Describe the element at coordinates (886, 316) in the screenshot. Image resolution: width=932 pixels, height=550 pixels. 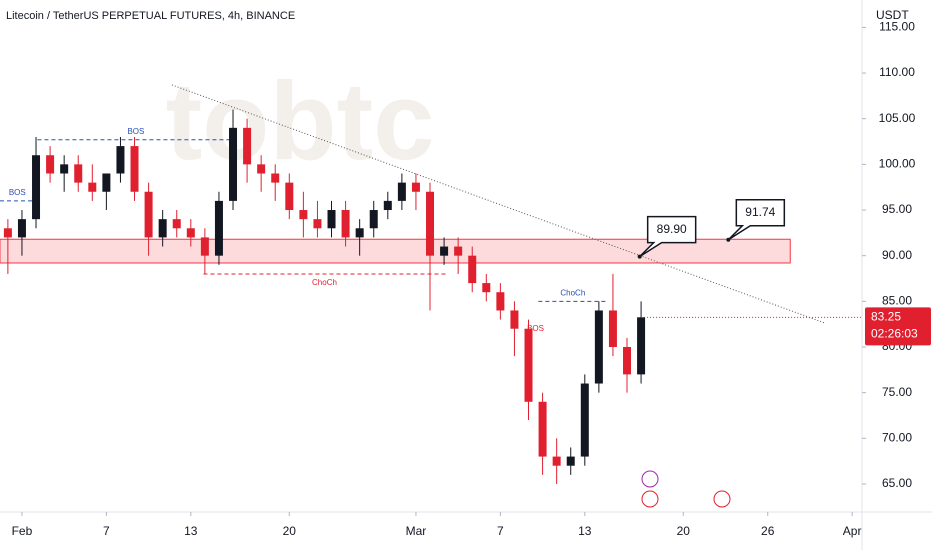
I see `price-tag-value: 83.25` at that location.